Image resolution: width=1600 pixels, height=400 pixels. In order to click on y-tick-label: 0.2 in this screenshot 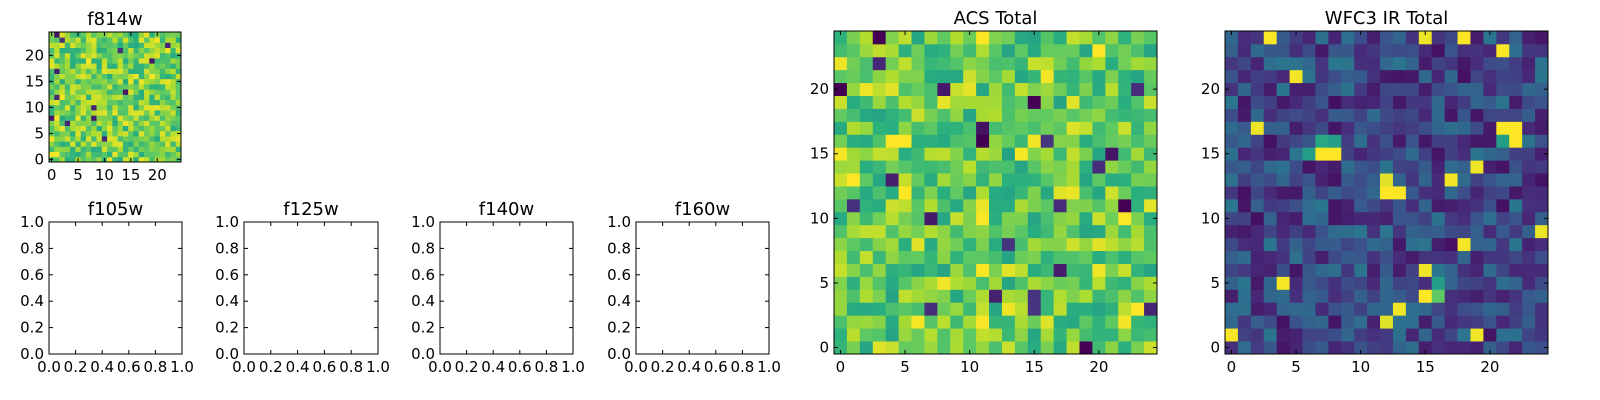, I will do `click(227, 328)`.